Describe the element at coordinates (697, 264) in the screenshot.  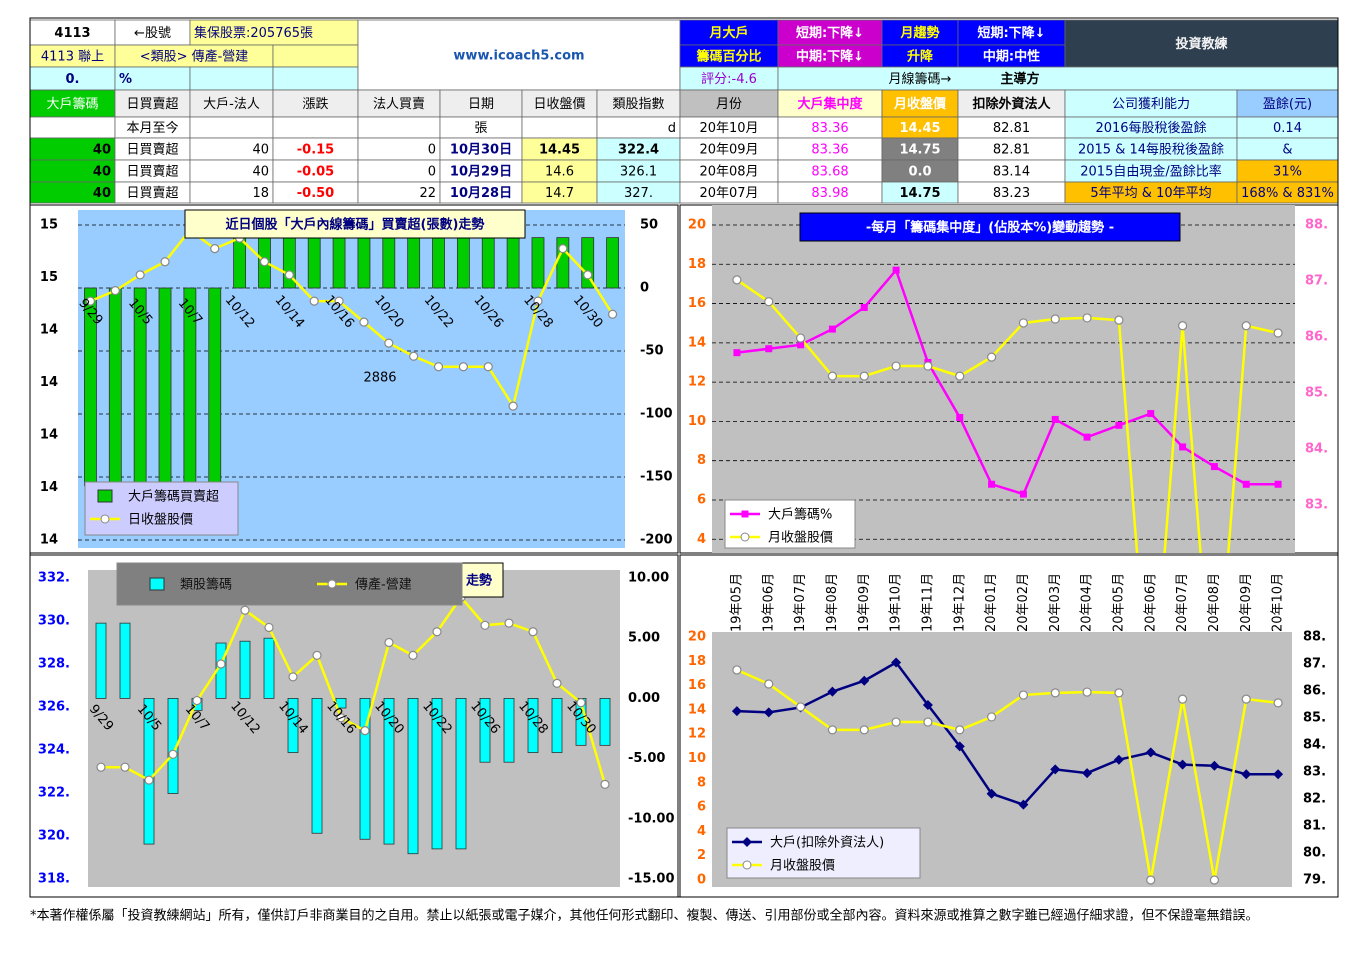
I see `y-tick-label: 18` at that location.